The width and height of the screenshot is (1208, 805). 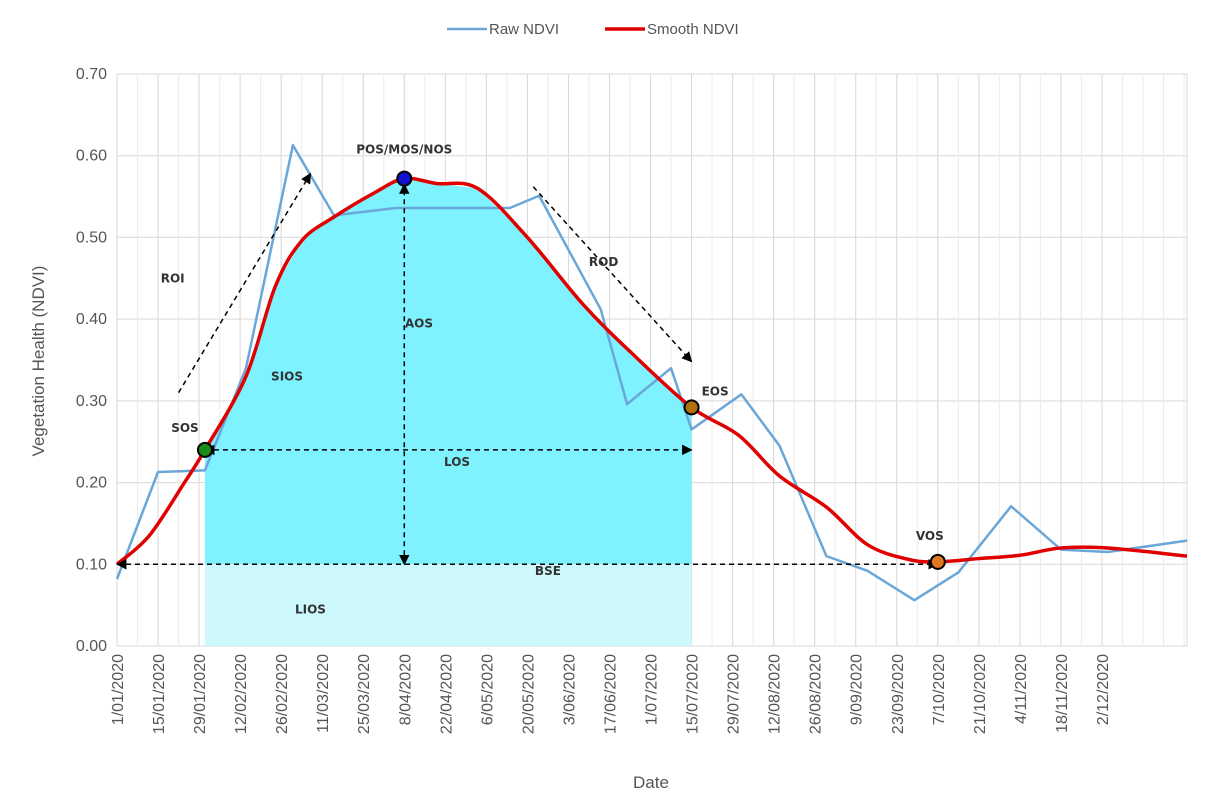 What do you see at coordinates (715, 391) in the screenshot?
I see `marker-label: EOS` at bounding box center [715, 391].